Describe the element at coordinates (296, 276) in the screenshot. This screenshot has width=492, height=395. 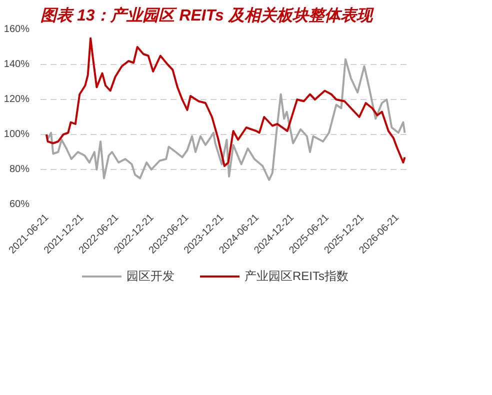
I see `legend-label: 产业园区REITs指数` at that location.